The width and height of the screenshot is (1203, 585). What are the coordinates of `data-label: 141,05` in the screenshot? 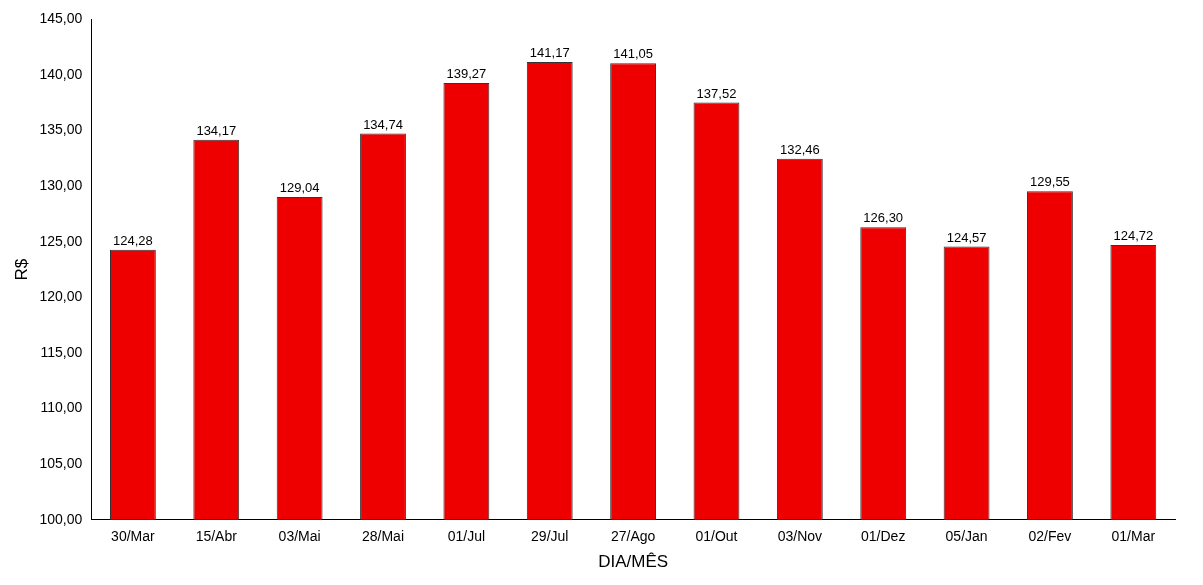 It's located at (633, 54).